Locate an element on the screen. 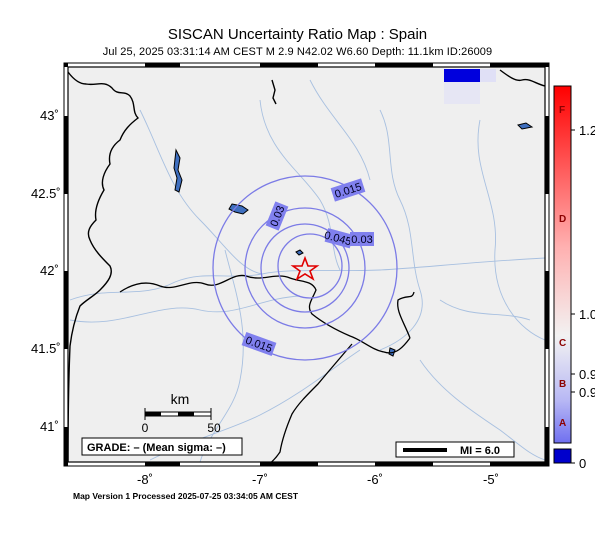 This screenshot has width=595, height=536. contour-0.045 is located at coordinates (305, 268).